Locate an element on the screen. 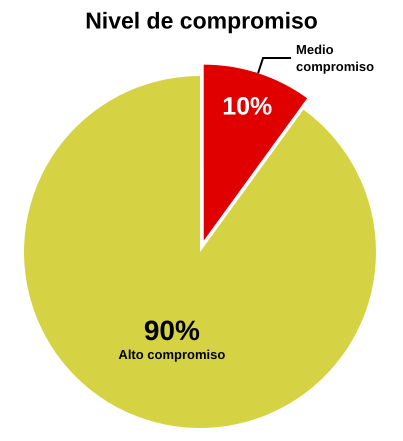 The image size is (403, 441). chart-title: Nivel de compromiso is located at coordinates (201, 21).